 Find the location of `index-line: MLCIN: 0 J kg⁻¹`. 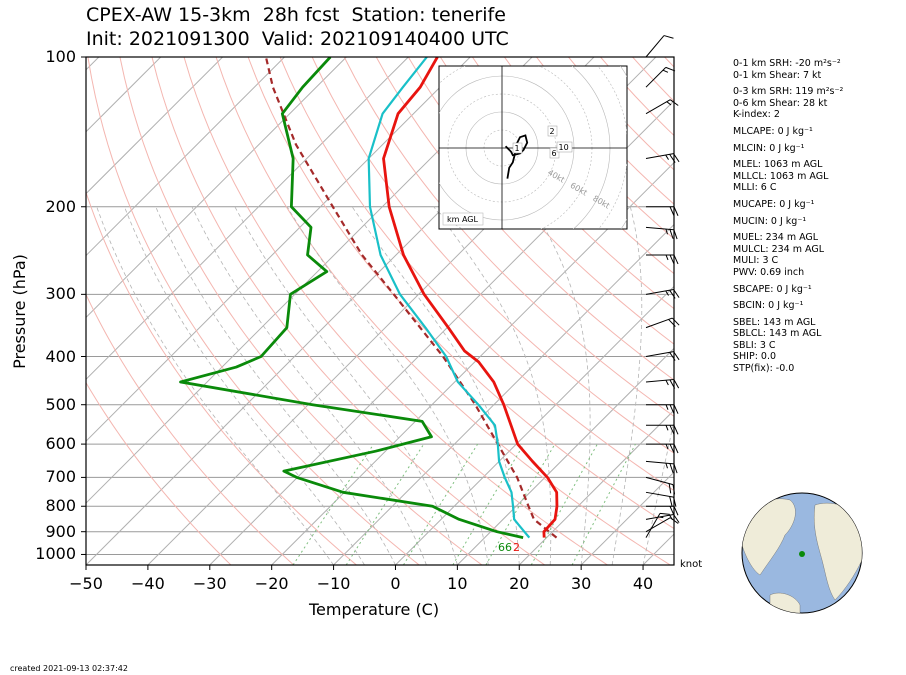

index-line: MLCIN: 0 J kg⁻¹ is located at coordinates (769, 148).